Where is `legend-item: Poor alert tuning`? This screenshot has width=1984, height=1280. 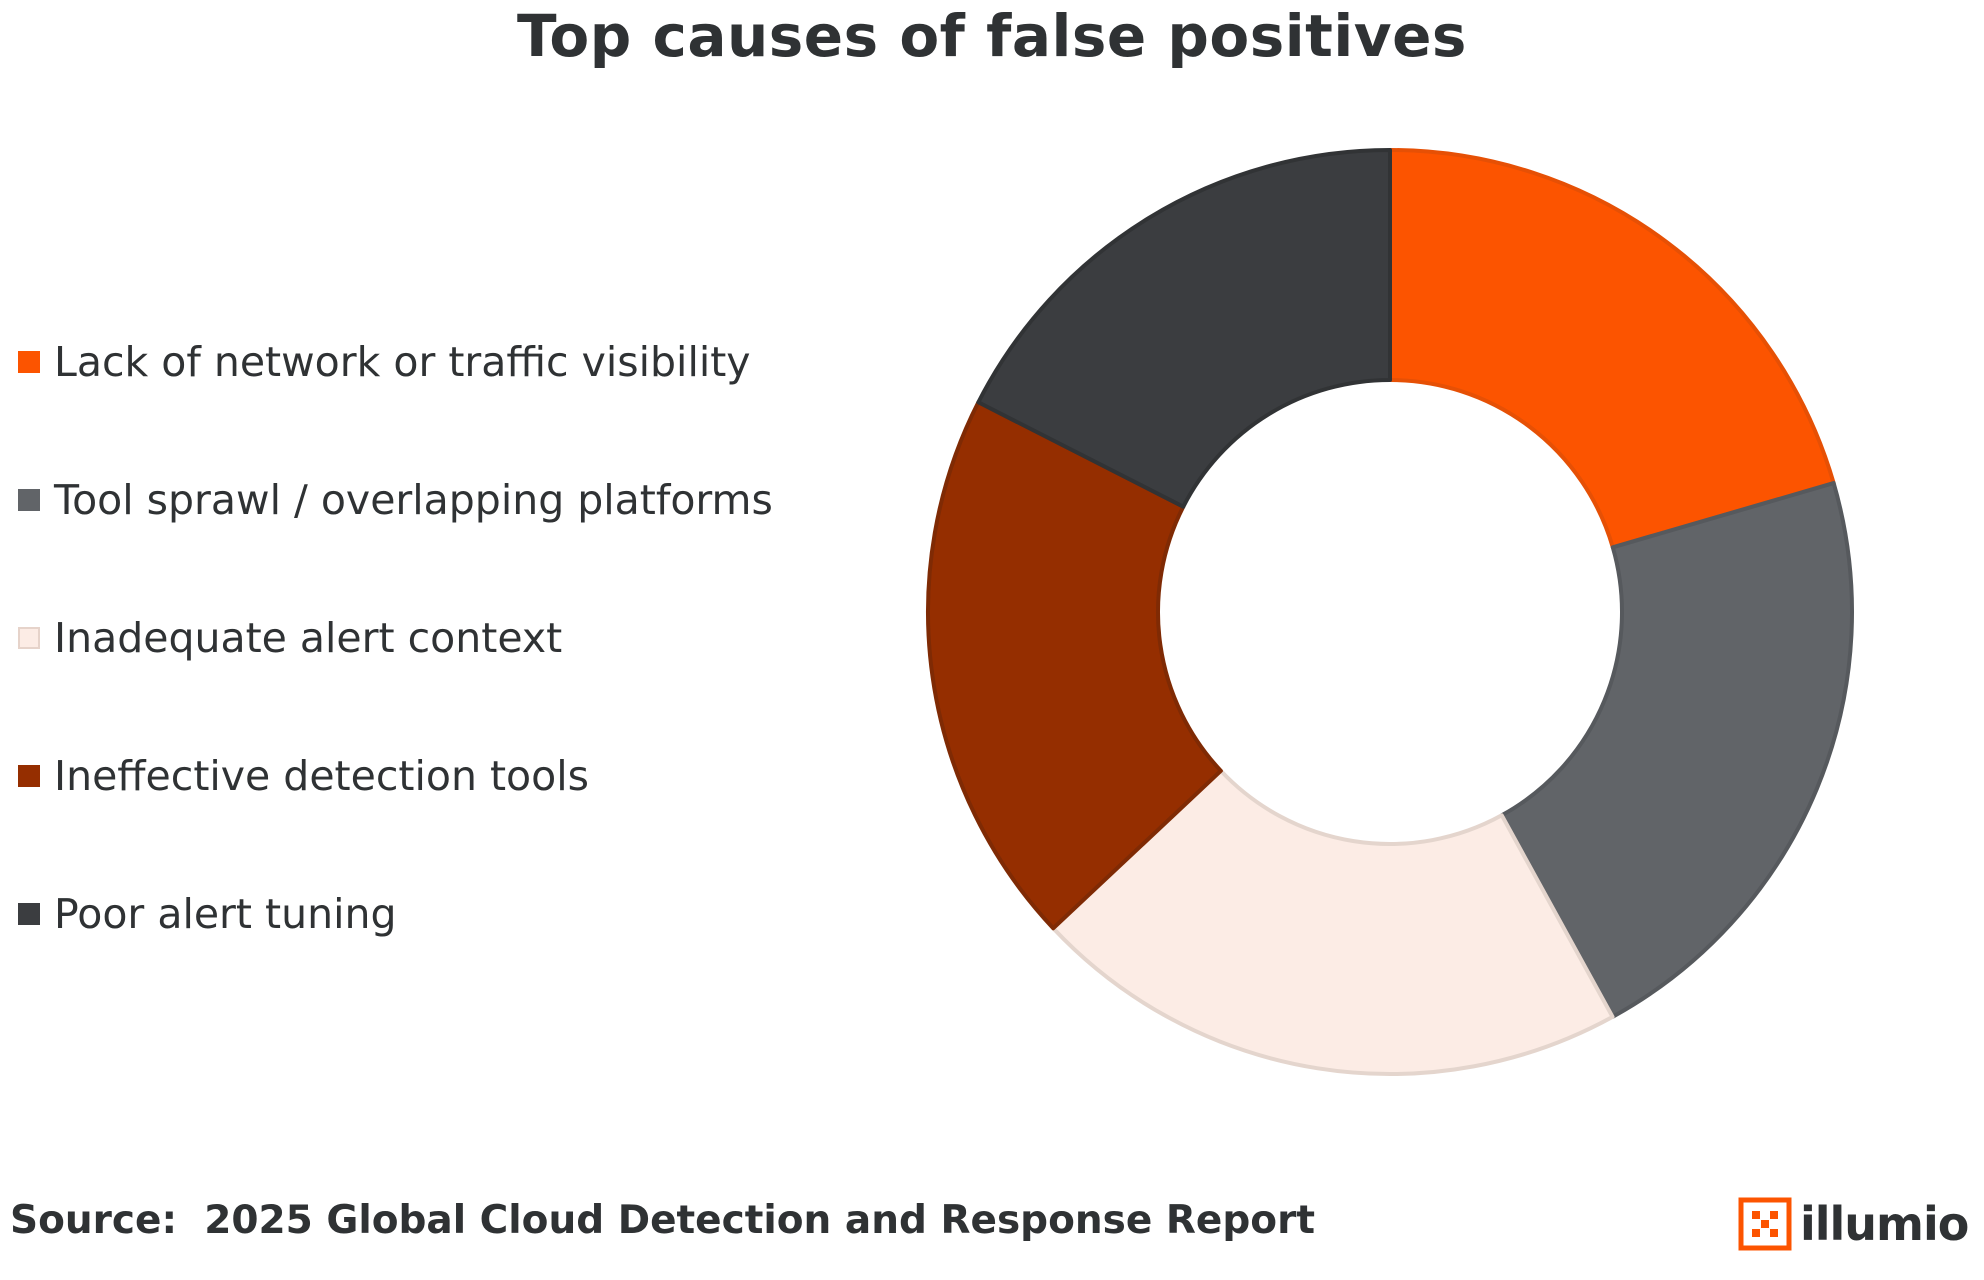 legend-item: Poor alert tuning is located at coordinates (207, 914).